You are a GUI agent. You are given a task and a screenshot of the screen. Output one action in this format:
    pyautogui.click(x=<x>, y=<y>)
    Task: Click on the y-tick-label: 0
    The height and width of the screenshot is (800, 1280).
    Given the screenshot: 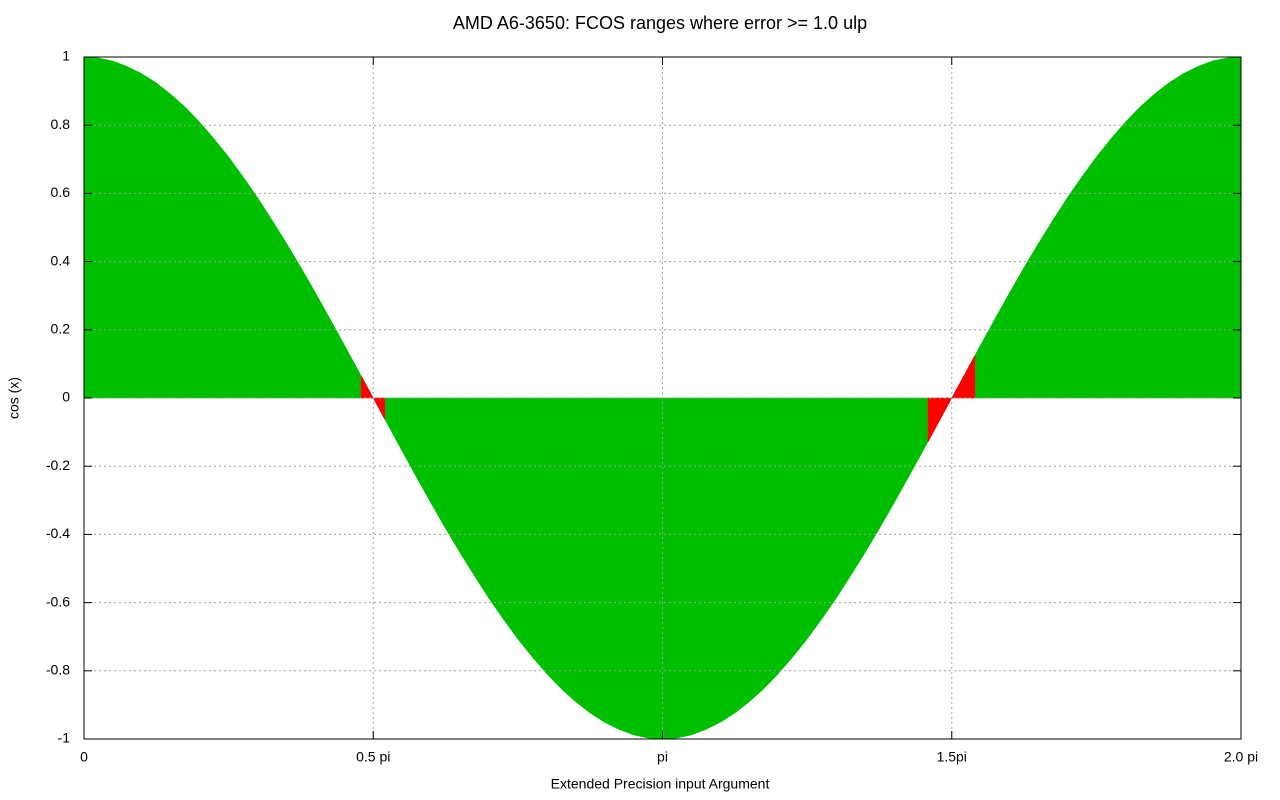 What is the action you would take?
    pyautogui.click(x=66, y=397)
    